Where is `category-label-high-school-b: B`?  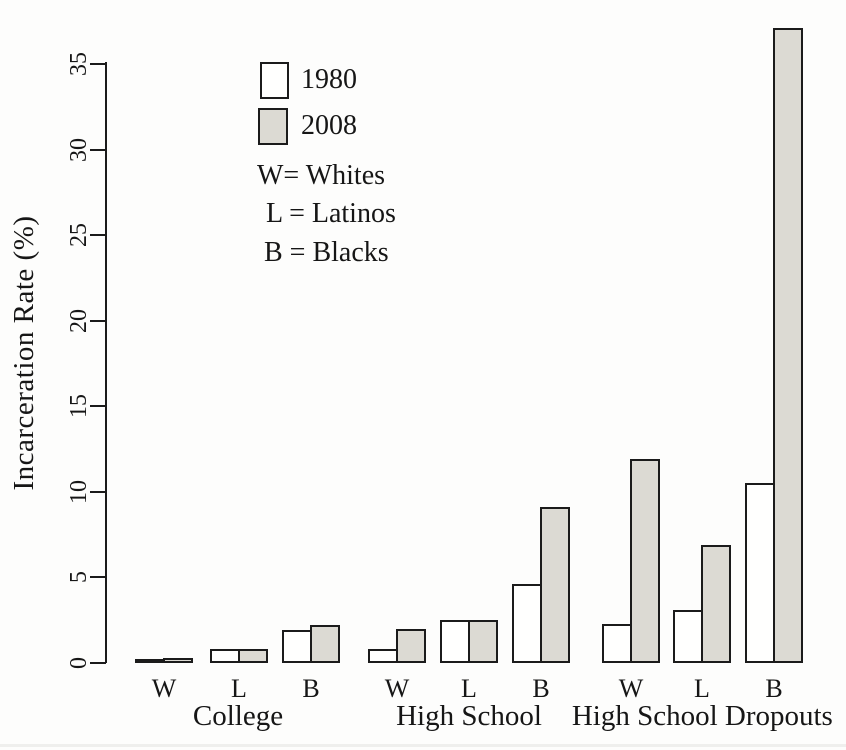
category-label-high-school-b: B is located at coordinates (541, 688).